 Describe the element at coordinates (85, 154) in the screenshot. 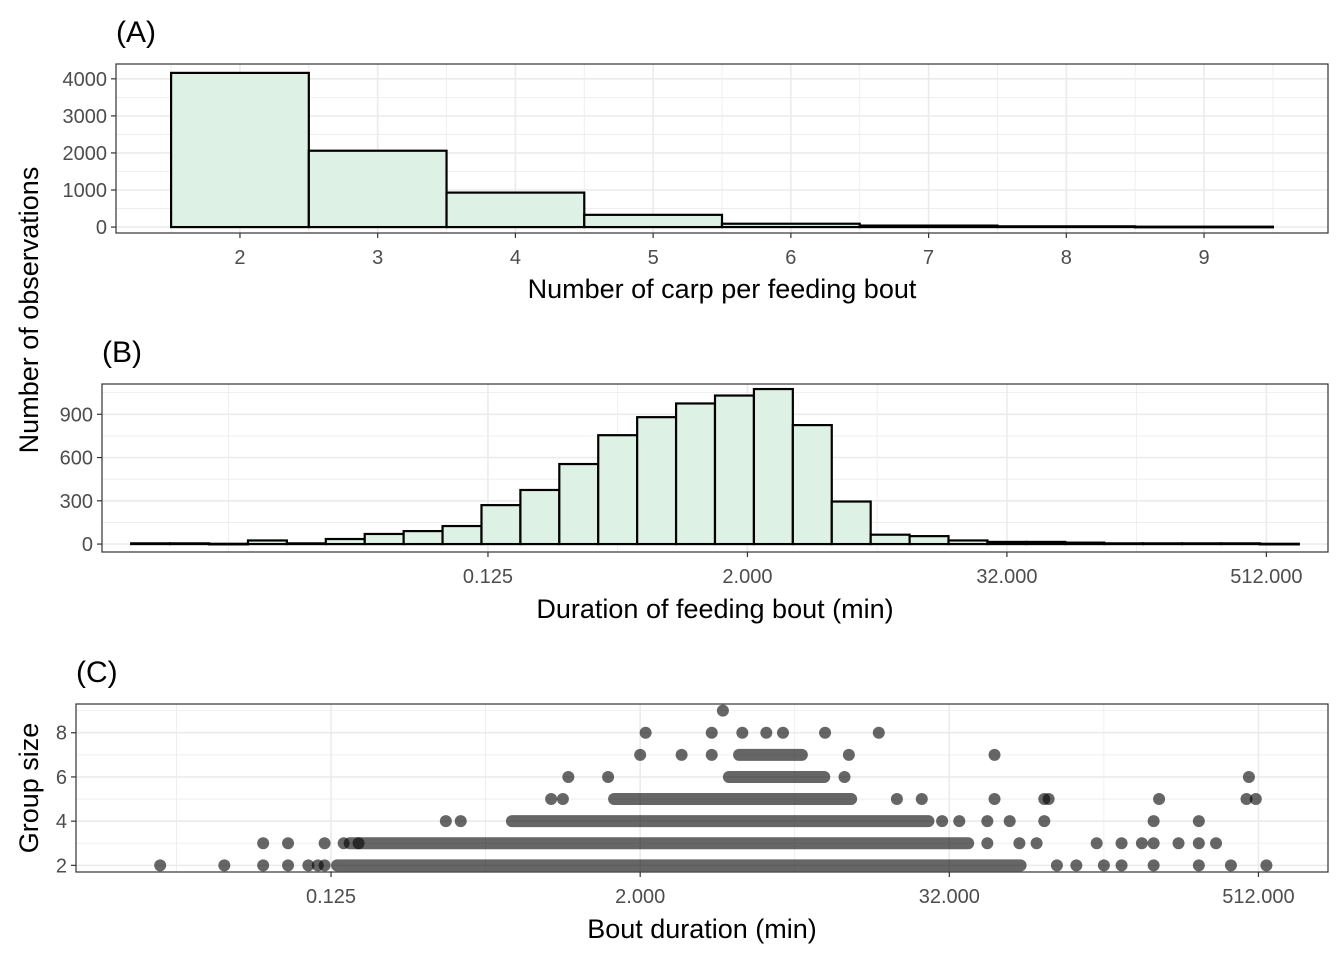

I see `y-tick-label: 2000` at that location.